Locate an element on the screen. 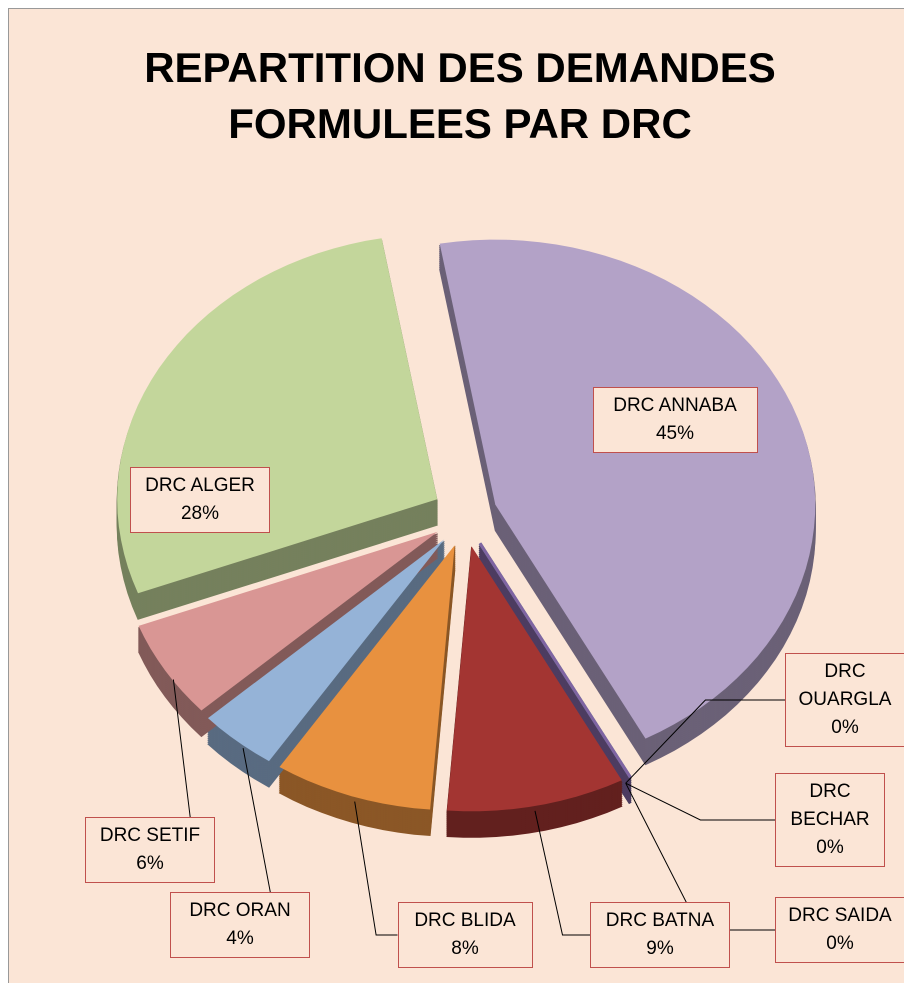 The width and height of the screenshot is (904, 983). data-label-name: DRC SETIF is located at coordinates (150, 835).